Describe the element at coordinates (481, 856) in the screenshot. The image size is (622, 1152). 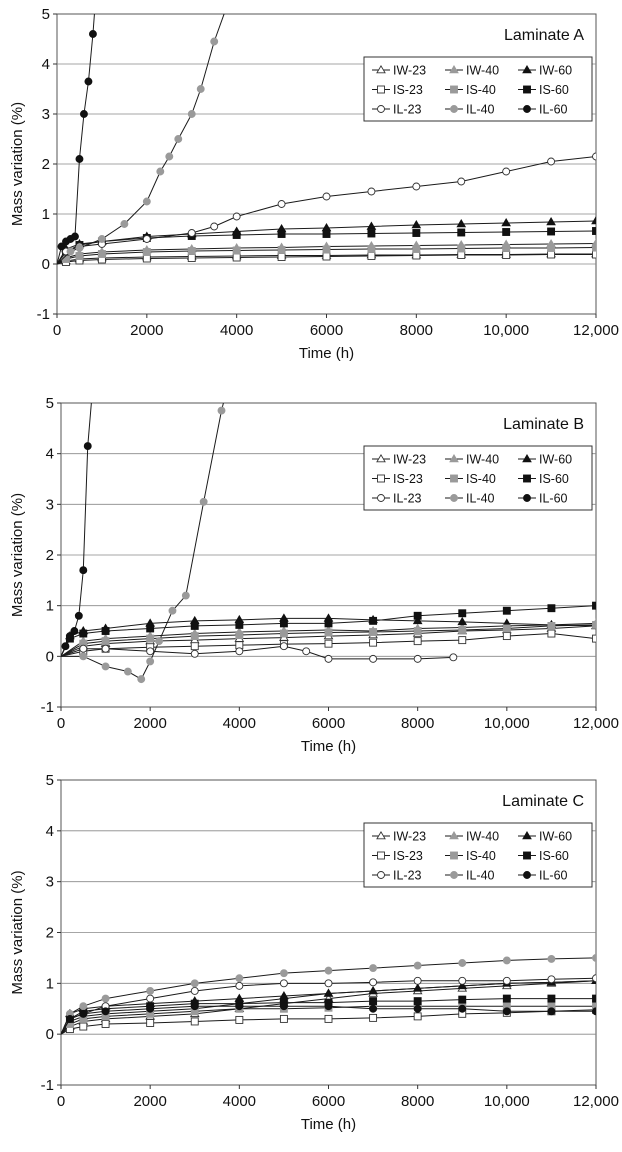
I see `legend-label: IS-40` at that location.